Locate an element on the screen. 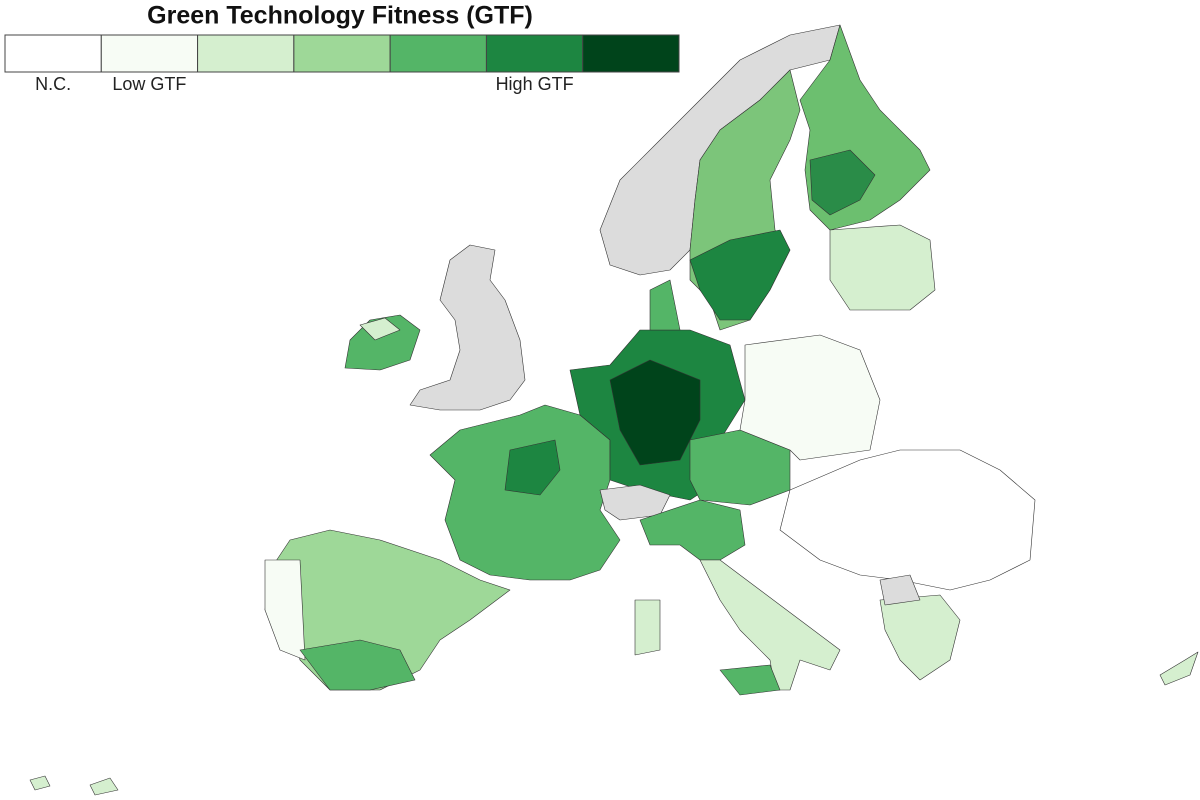 The width and height of the screenshot is (1200, 800). legend-label: N.C. is located at coordinates (53, 84).